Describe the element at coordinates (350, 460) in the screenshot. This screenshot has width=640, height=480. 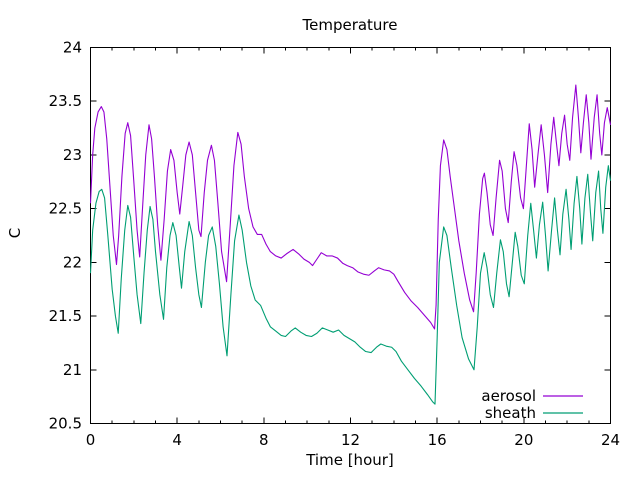
I see `x-axis-title: Time [hour]` at that location.